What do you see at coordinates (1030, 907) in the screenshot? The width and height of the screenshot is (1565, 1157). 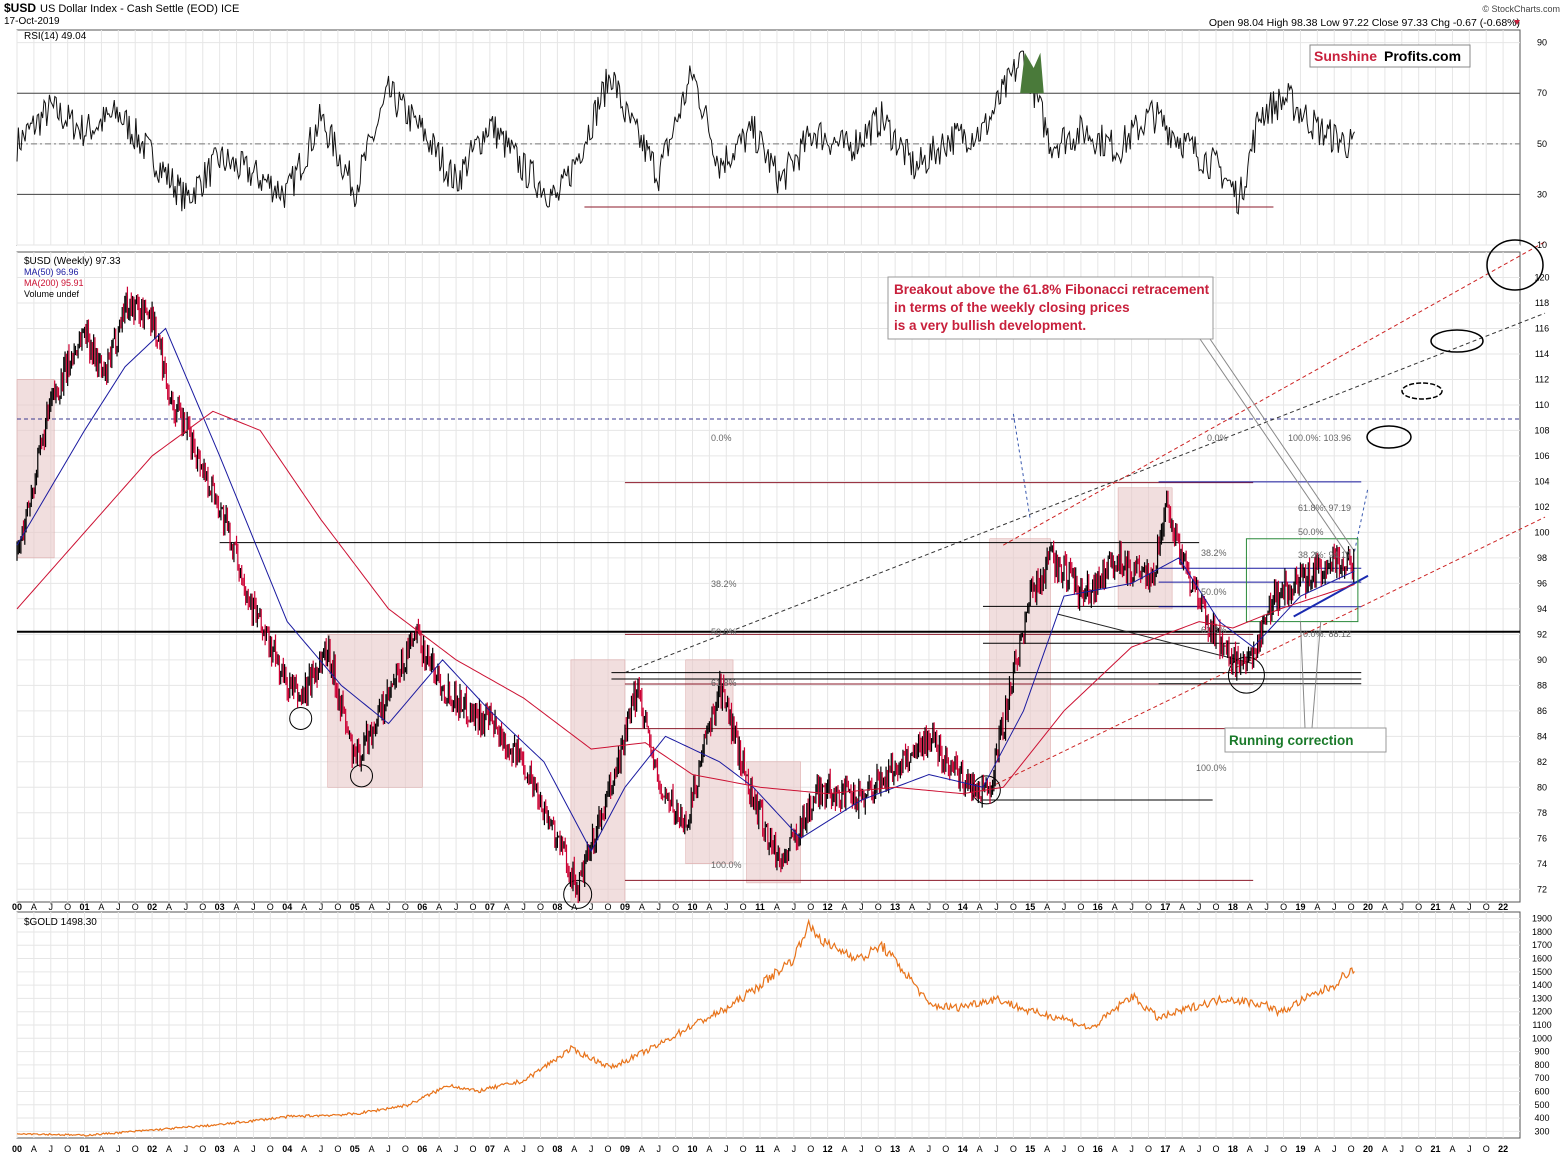 I see `x-tick-label: 15` at bounding box center [1030, 907].